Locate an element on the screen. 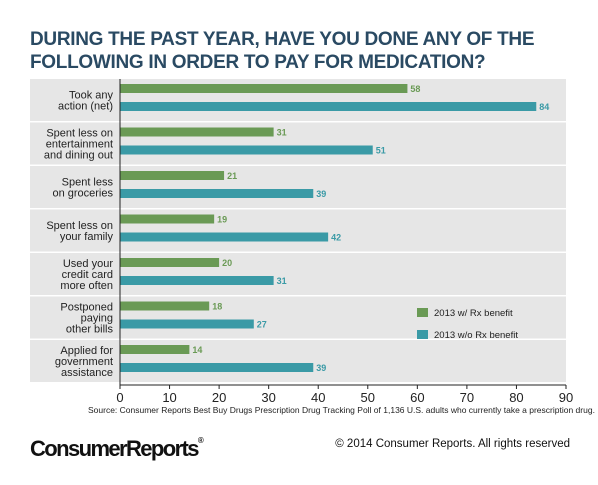 This screenshot has height=485, width=598. x-tick-label: 60 is located at coordinates (417, 397).